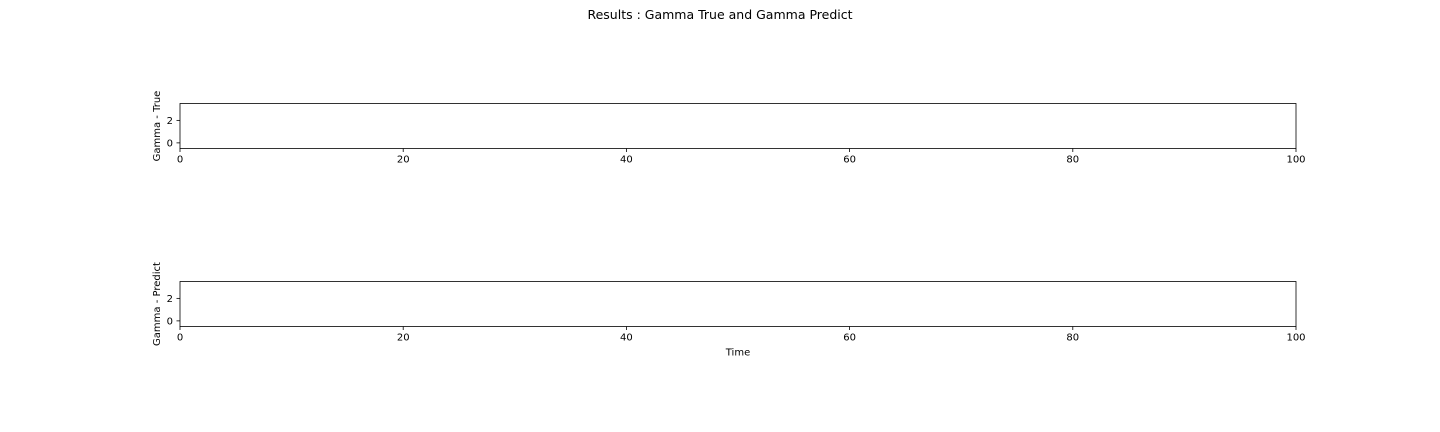  I want to click on y-axis-label: Gamma - True, so click(157, 126).